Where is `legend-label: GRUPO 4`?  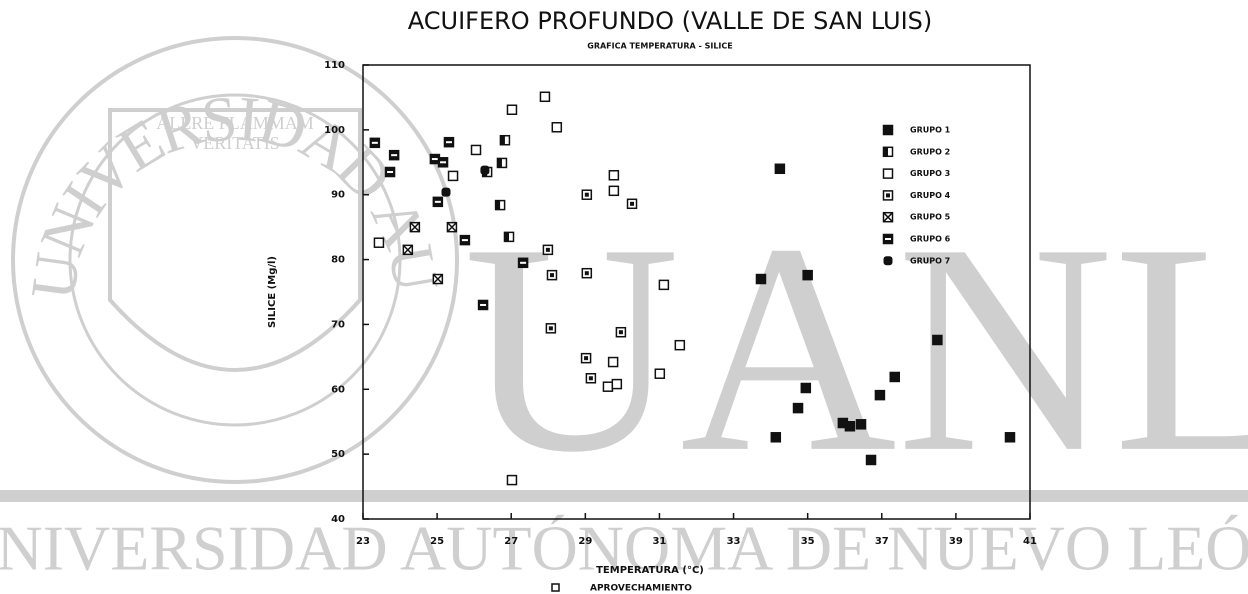
legend-label: GRUPO 4 is located at coordinates (930, 195).